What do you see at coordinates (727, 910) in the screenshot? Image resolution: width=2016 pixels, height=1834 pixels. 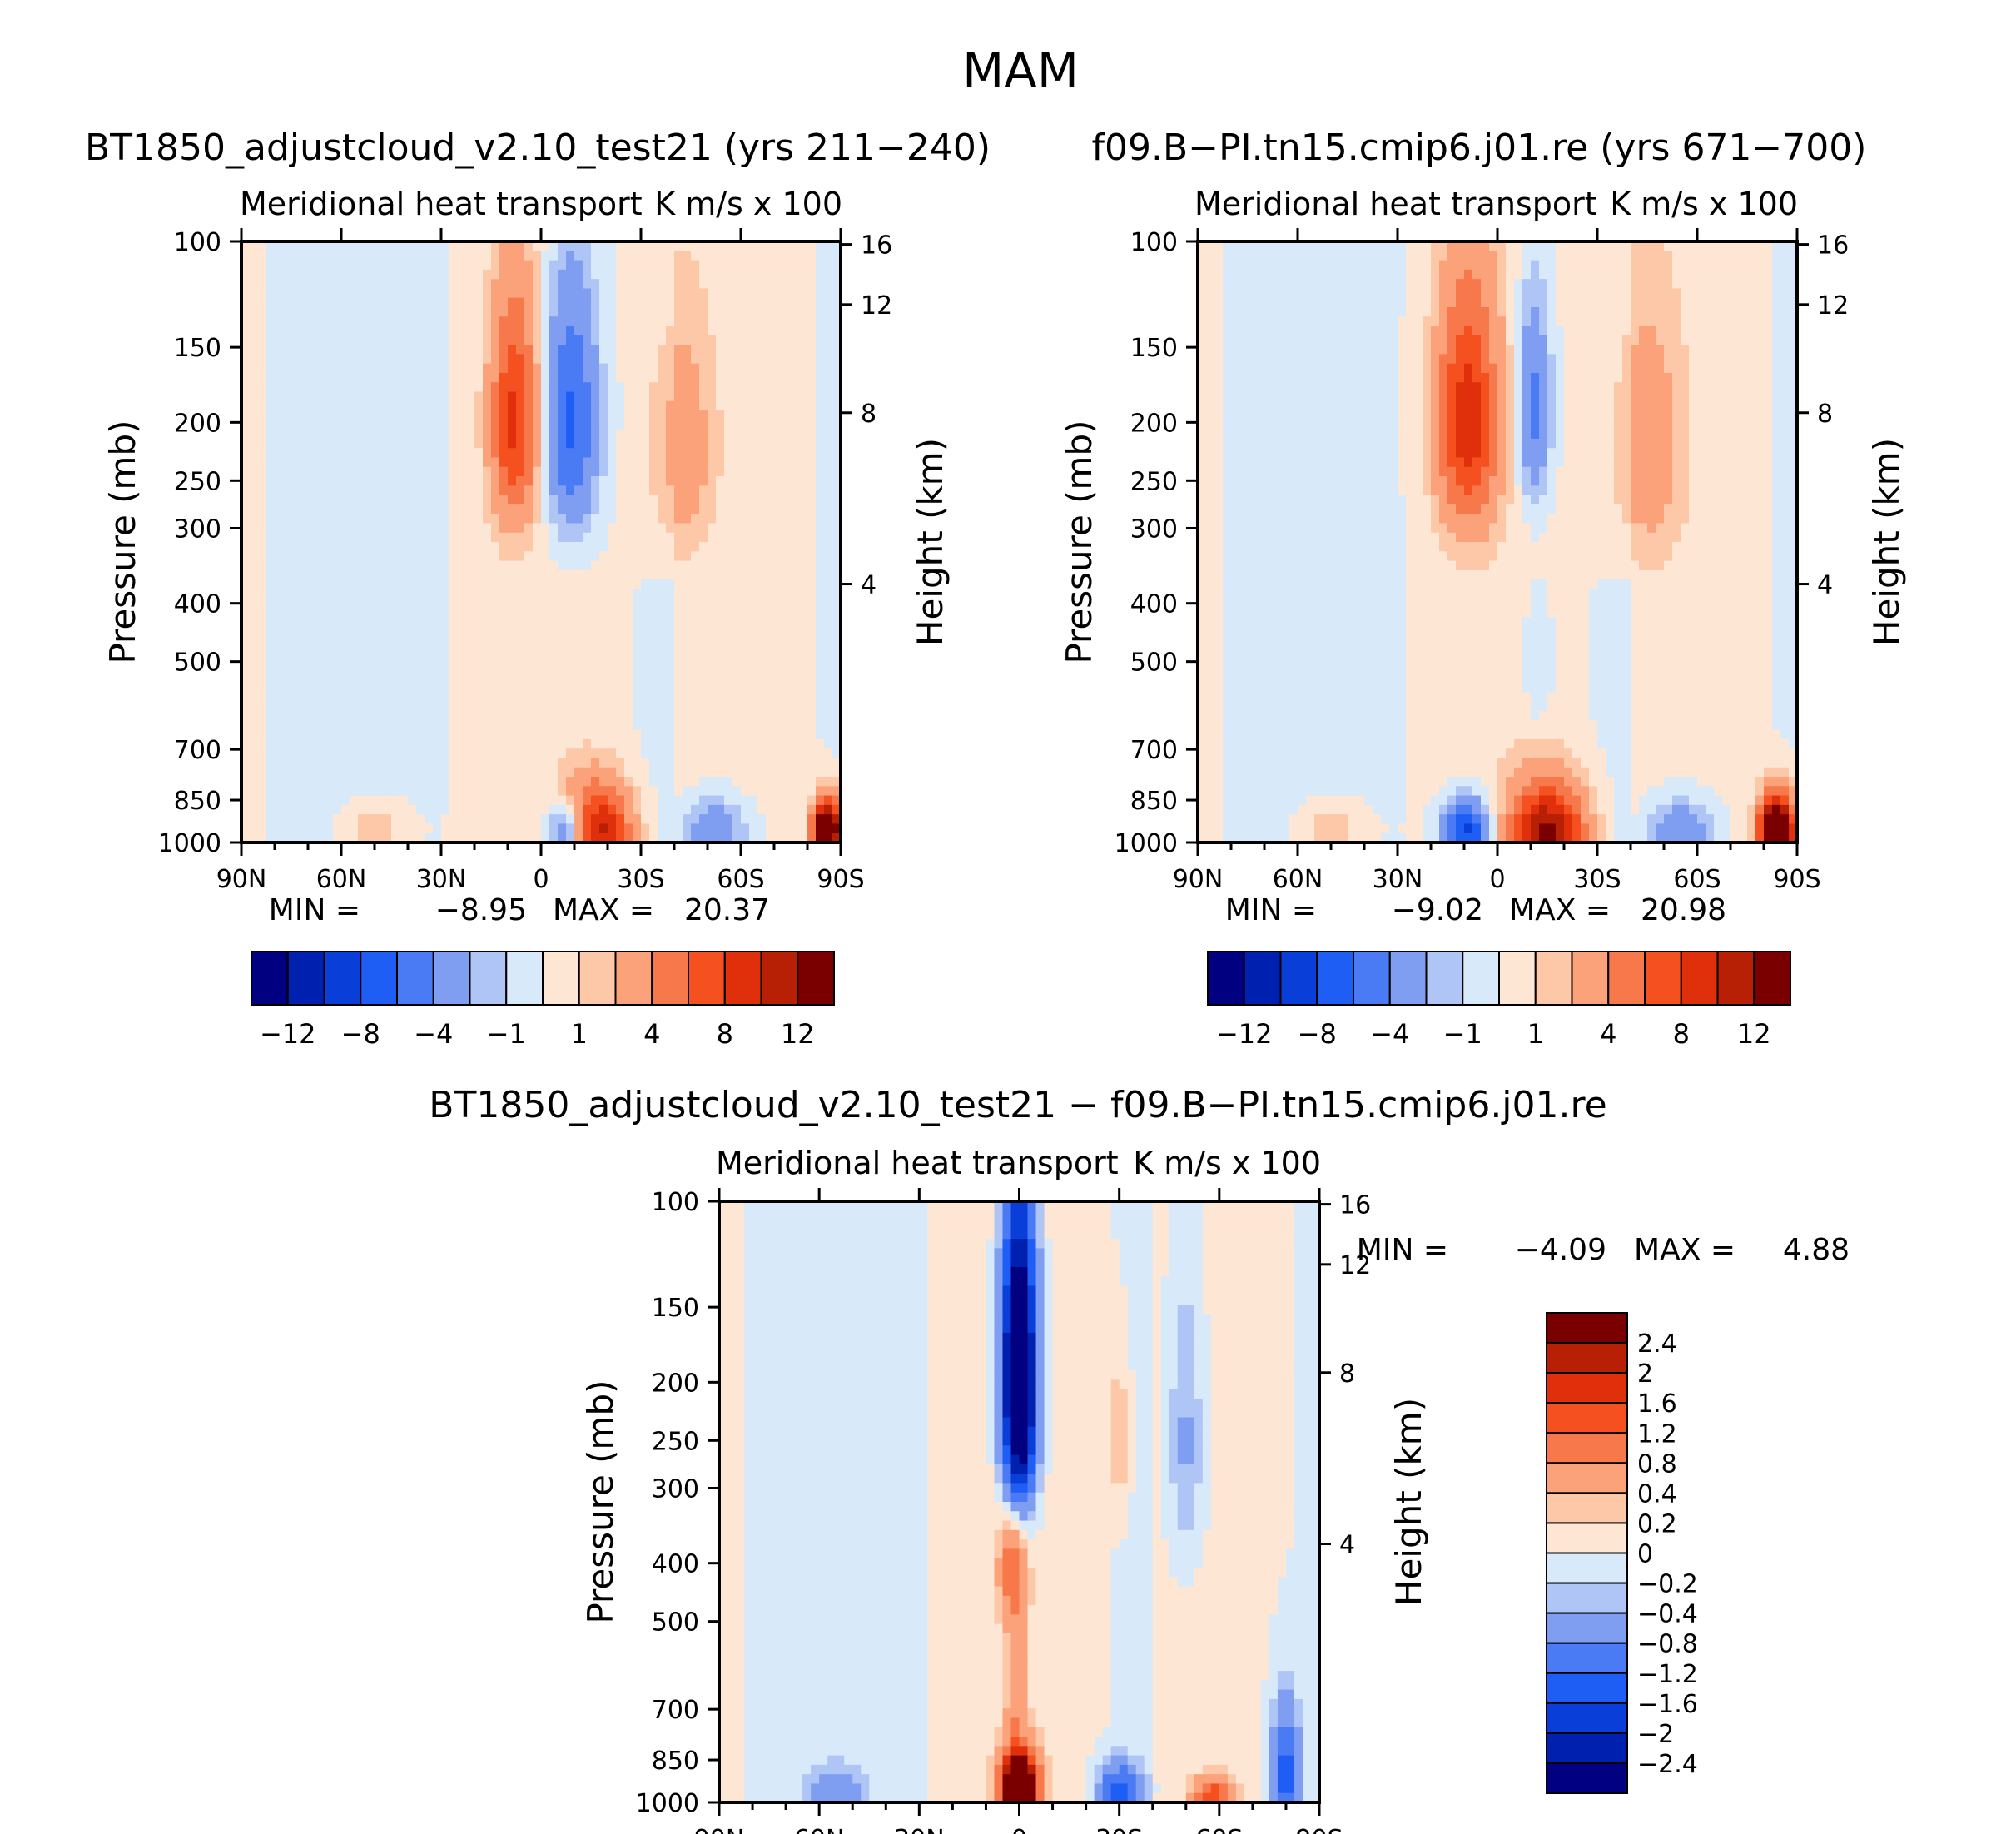 I see `panel1-max-value: 20.37` at bounding box center [727, 910].